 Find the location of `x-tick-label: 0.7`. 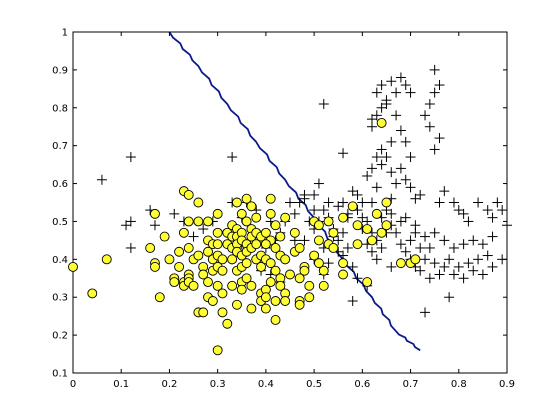

x-tick-label: 0.7 is located at coordinates (411, 384).